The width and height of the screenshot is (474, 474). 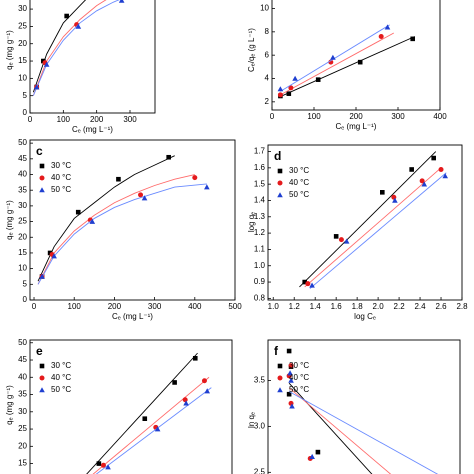 I want to click on x-tick-label: 1.6, so click(x=337, y=306).